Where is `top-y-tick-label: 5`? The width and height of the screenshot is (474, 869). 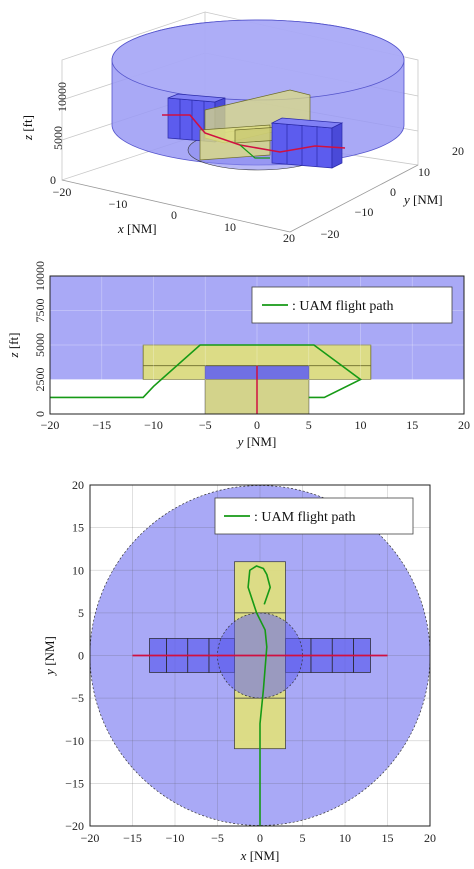
top-y-tick-label: 5 is located at coordinates (81, 613).